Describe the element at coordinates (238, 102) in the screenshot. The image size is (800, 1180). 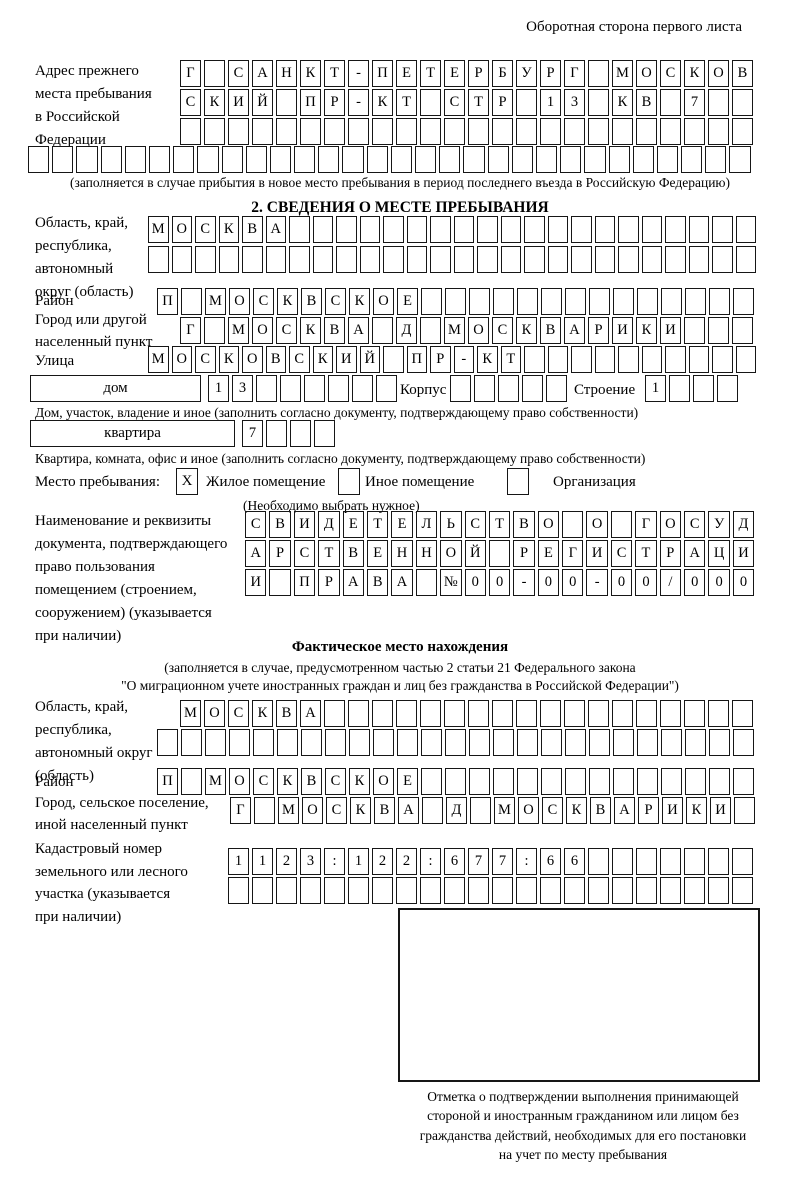
I see `char-cell: И` at that location.